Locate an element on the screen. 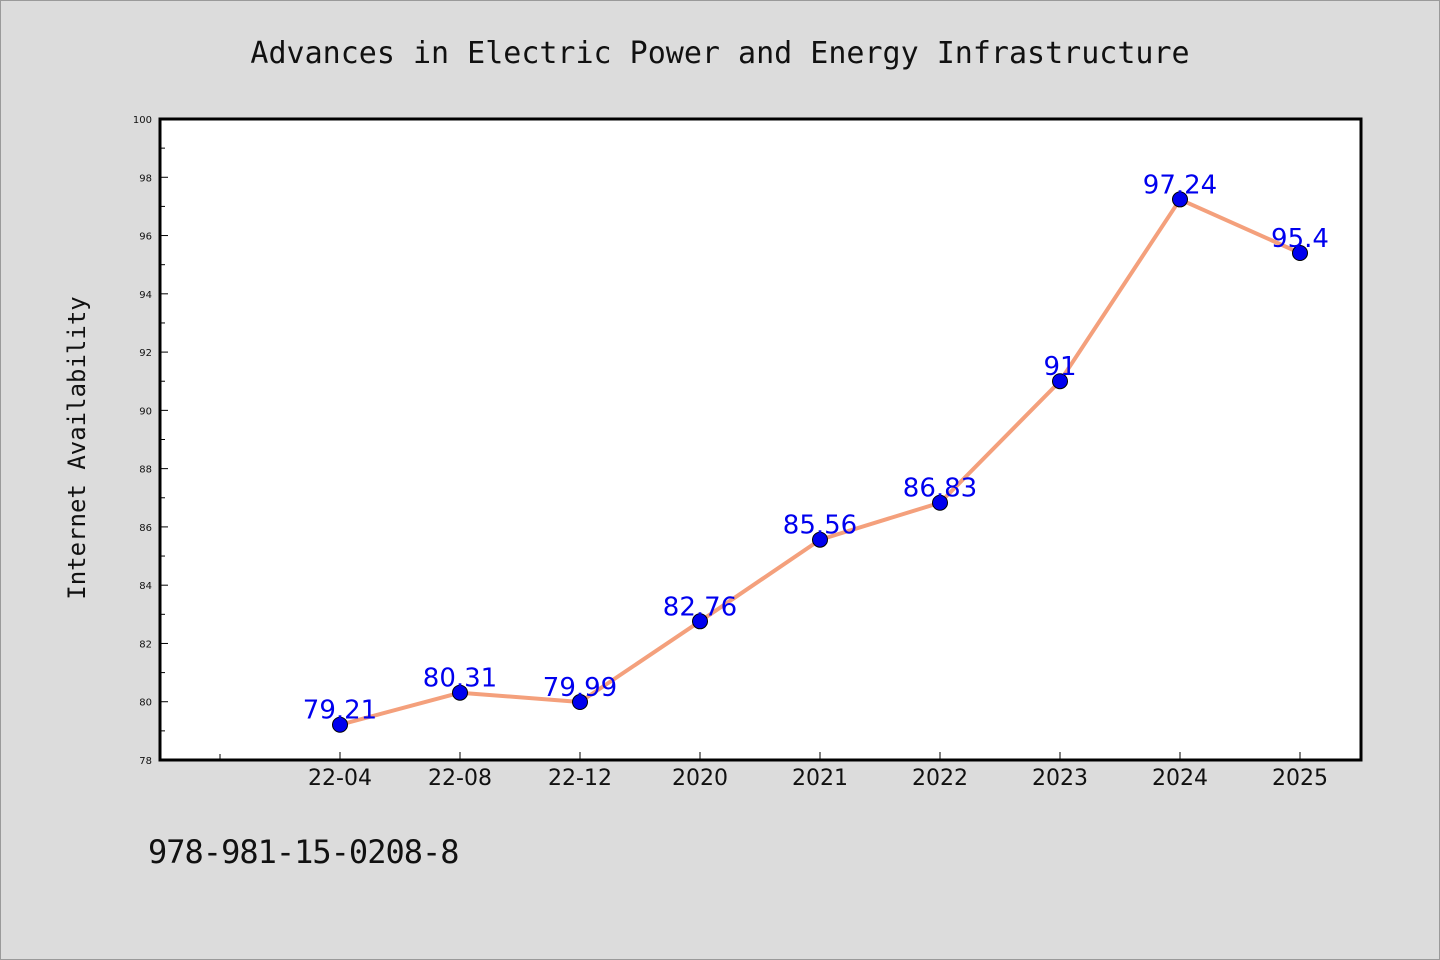 The width and height of the screenshot is (1440, 960). data-label: 82.76 is located at coordinates (700, 607).